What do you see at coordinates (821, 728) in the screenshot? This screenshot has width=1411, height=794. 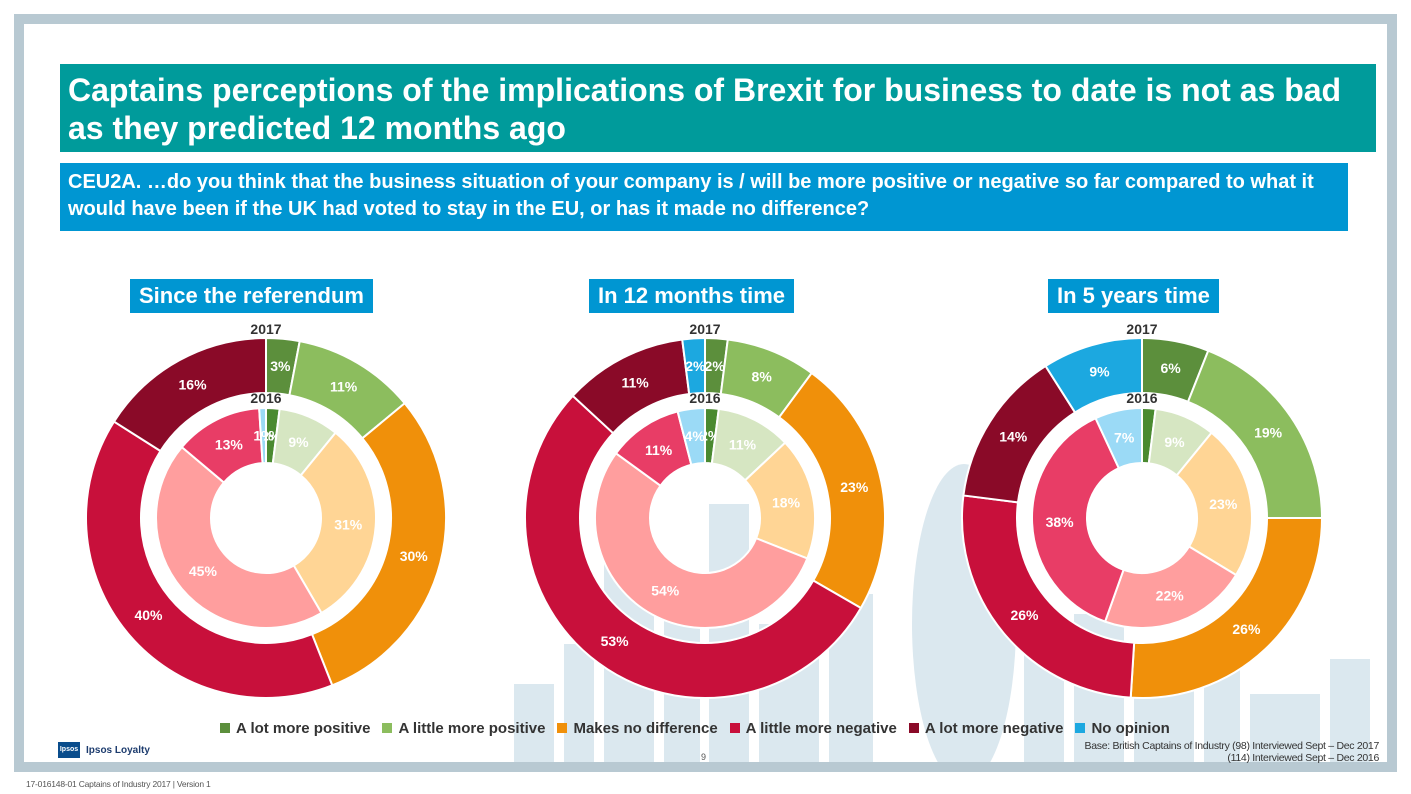 I see `legend-label: A little more negative` at bounding box center [821, 728].